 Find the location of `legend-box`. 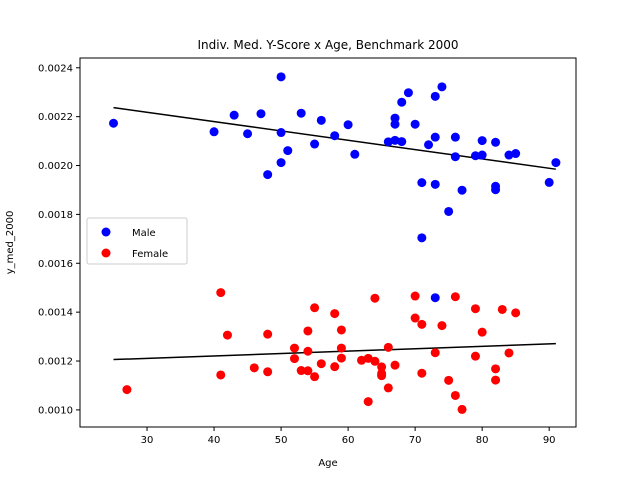

legend-box is located at coordinates (137, 241).